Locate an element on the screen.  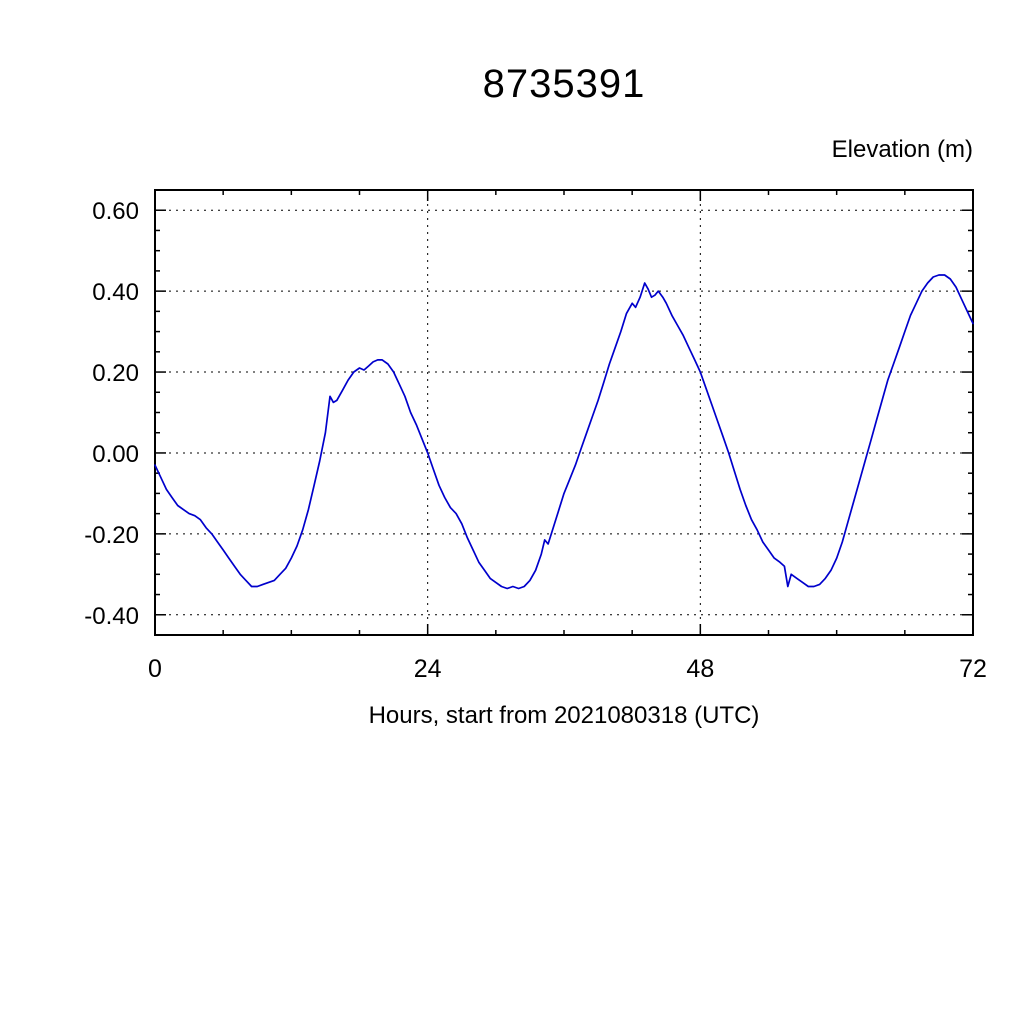
y-tick-label: 0.20 is located at coordinates (115, 373).